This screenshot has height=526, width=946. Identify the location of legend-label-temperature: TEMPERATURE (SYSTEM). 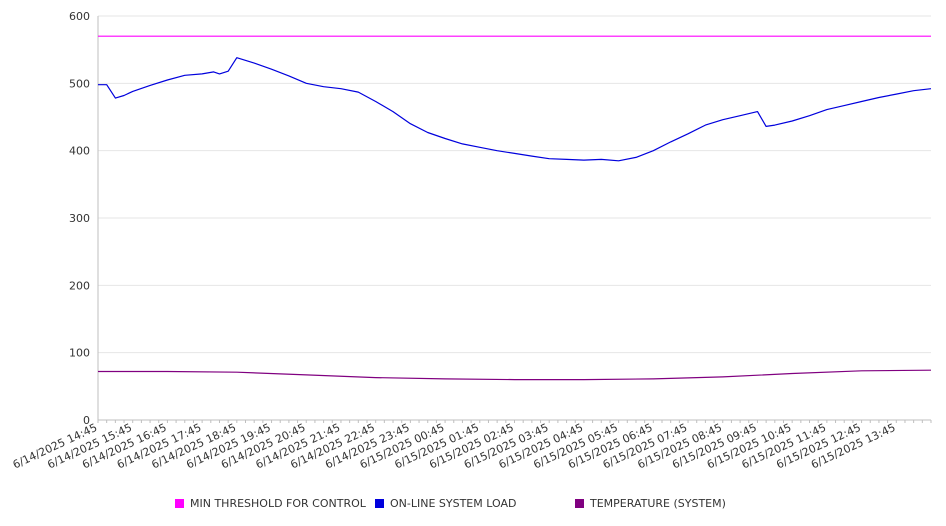
(658, 503).